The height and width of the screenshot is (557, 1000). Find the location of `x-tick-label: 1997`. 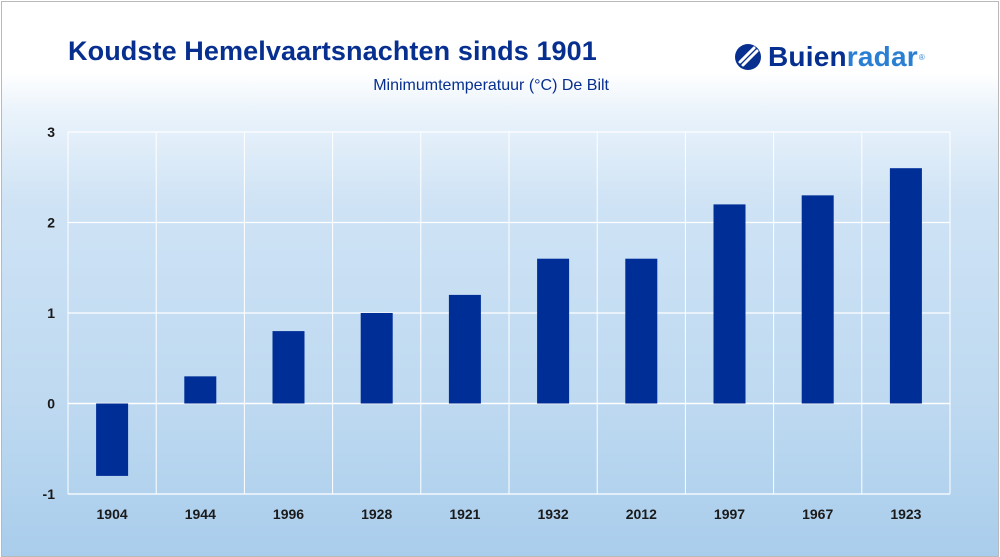

x-tick-label: 1997 is located at coordinates (729, 514).